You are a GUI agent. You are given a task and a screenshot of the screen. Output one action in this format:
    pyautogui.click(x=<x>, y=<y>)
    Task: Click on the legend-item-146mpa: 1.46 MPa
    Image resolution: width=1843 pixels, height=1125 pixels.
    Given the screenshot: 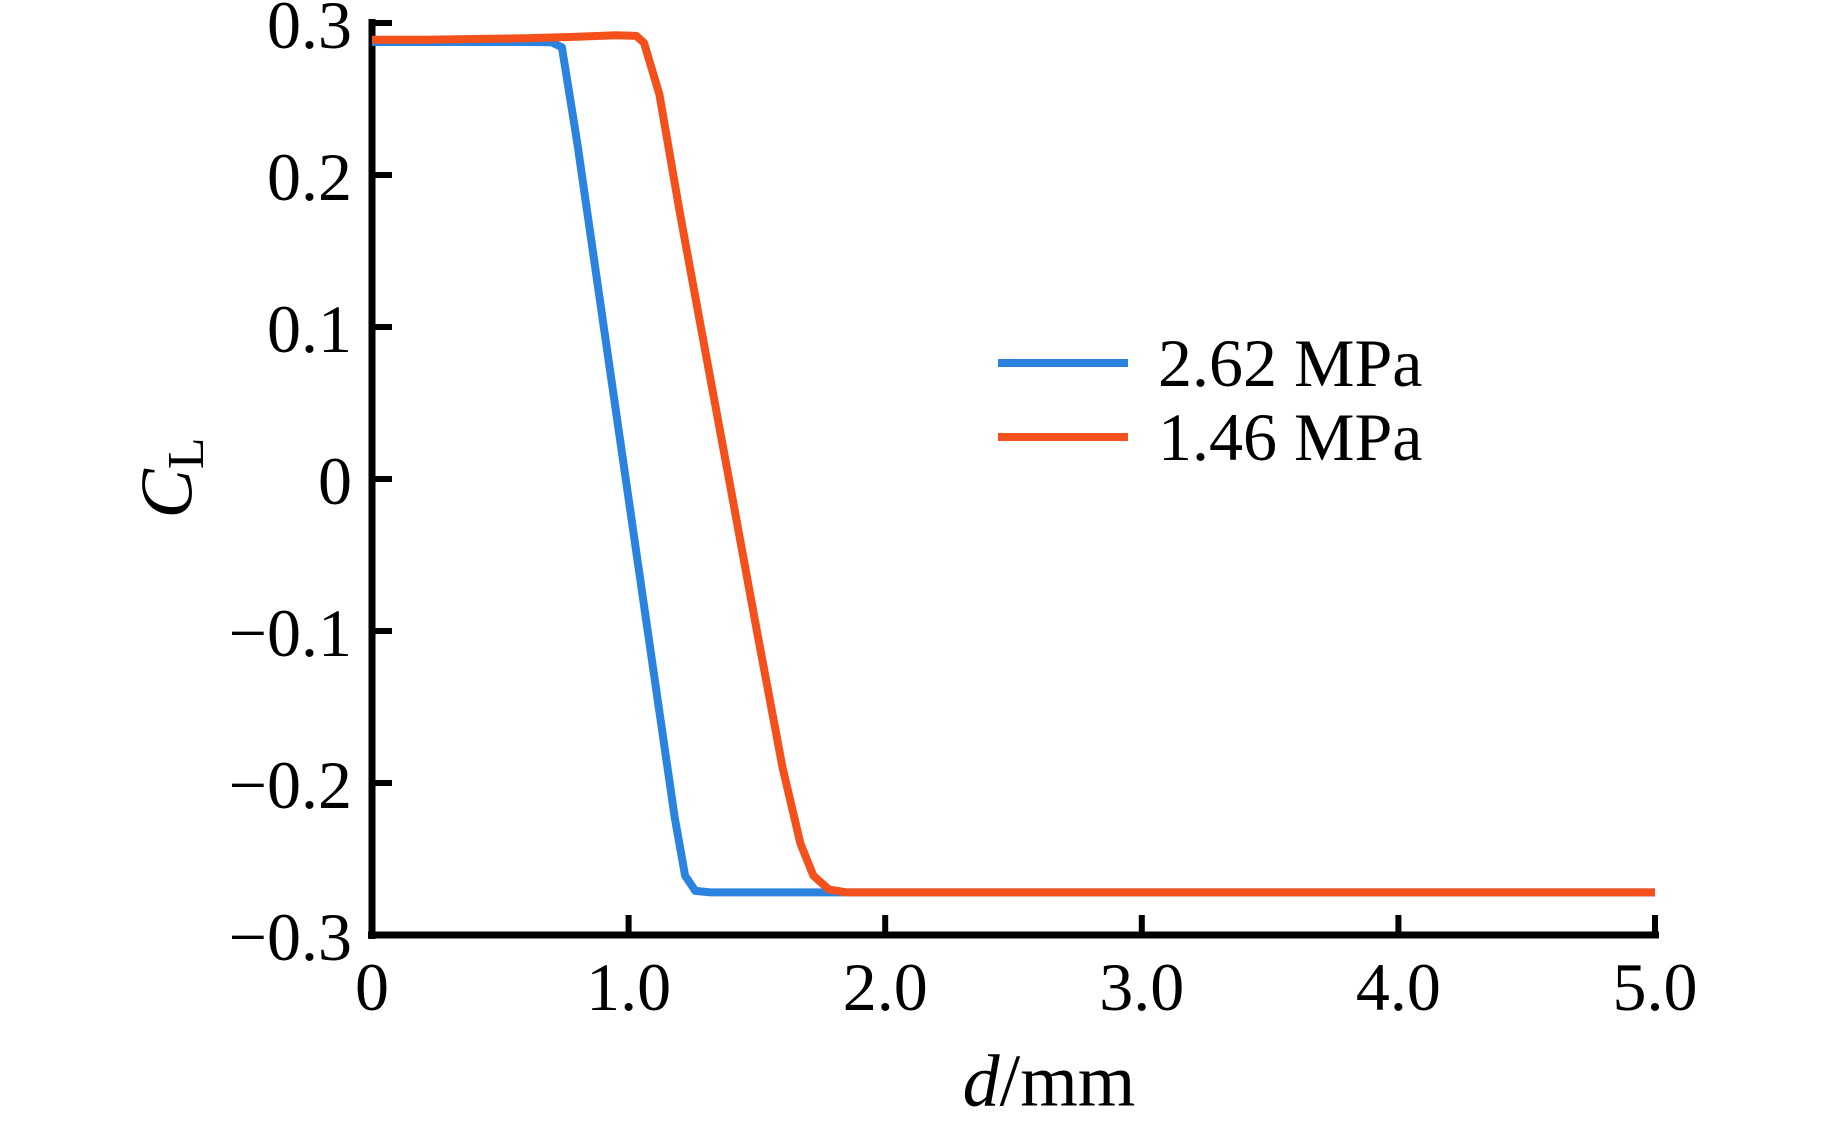 What is the action you would take?
    pyautogui.click(x=1210, y=437)
    